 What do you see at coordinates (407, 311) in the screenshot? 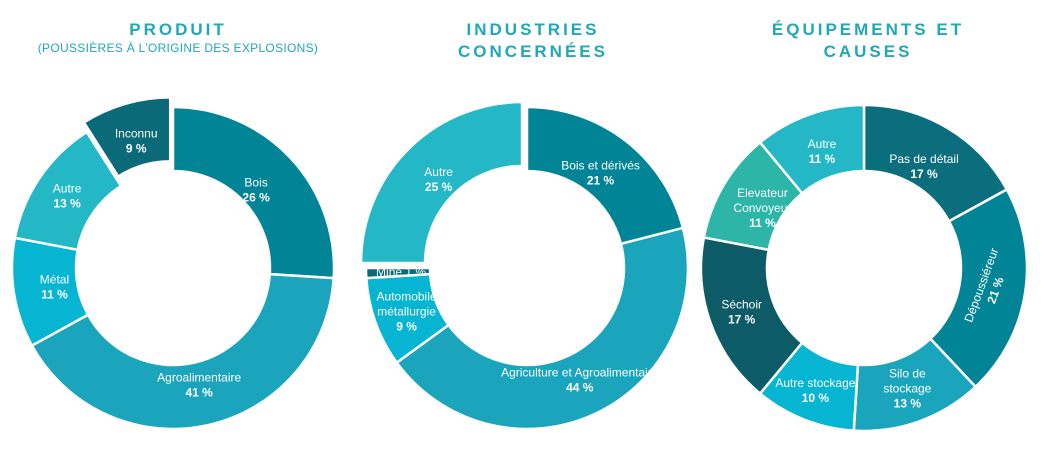
I see `slice-label: Automobile métallurgie 9 %` at bounding box center [407, 311].